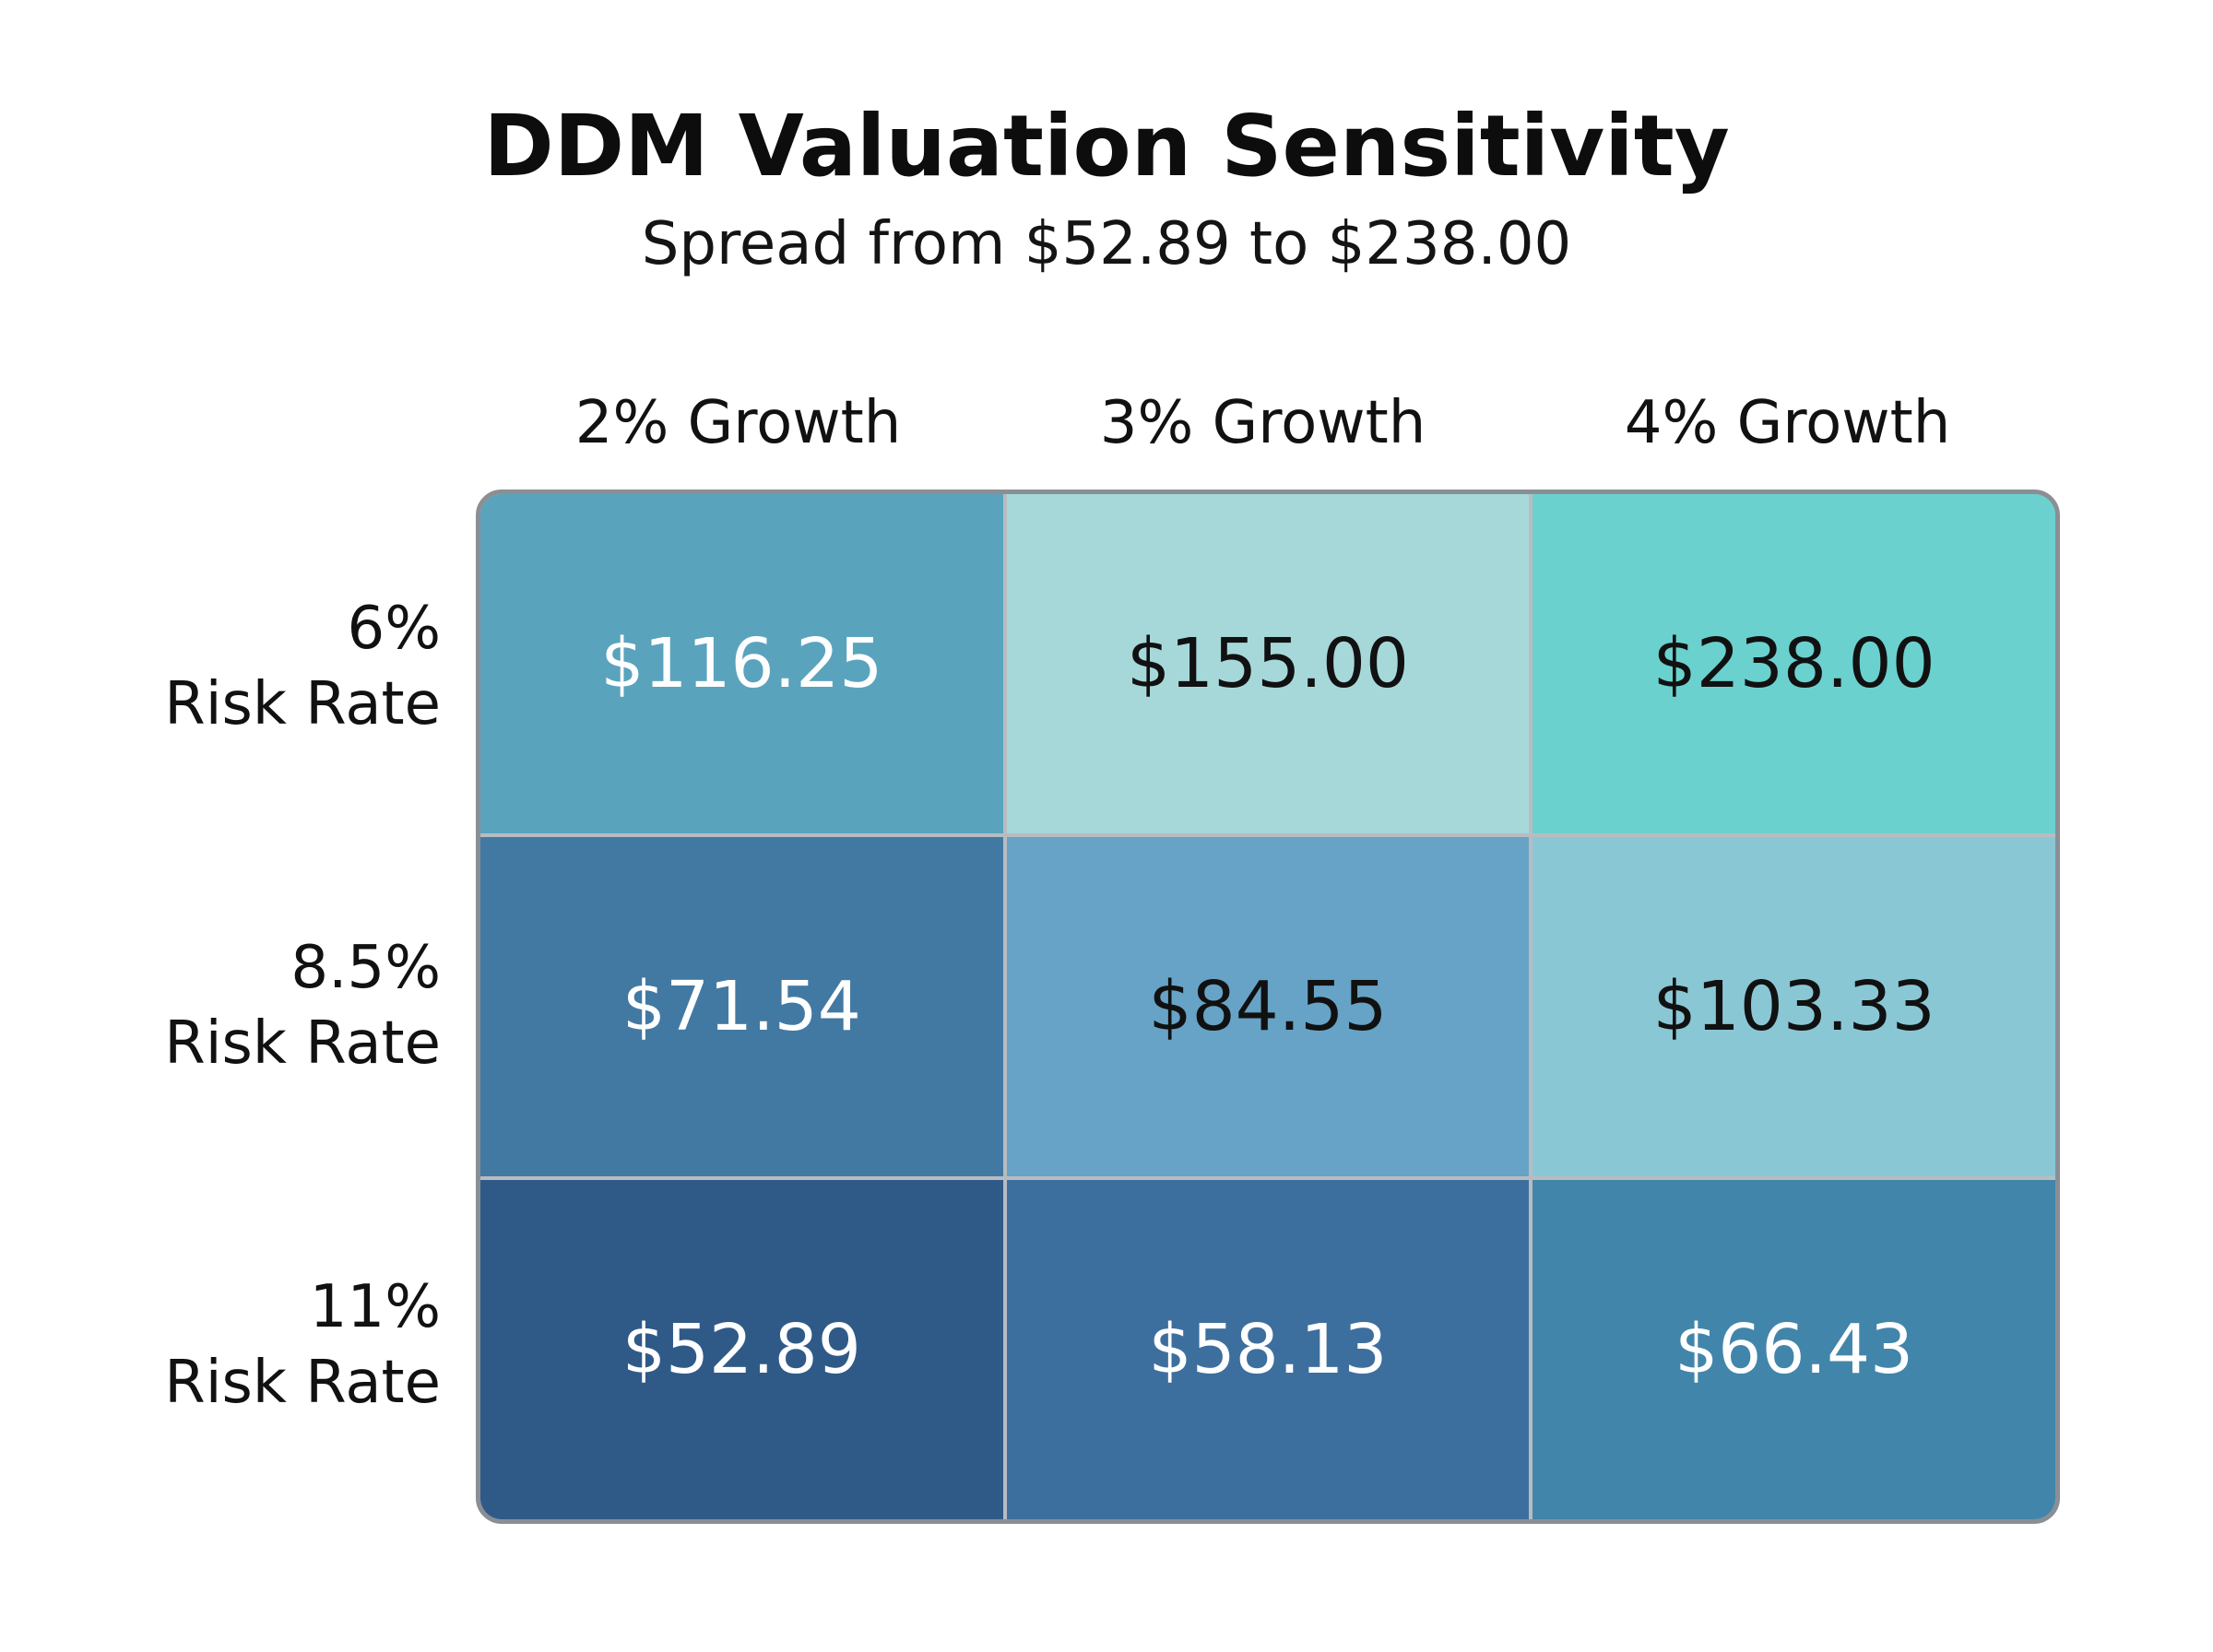 This screenshot has height=1652, width=2213. Describe the element at coordinates (375, 1307) in the screenshot. I see `row-label-rate: 11%` at that location.